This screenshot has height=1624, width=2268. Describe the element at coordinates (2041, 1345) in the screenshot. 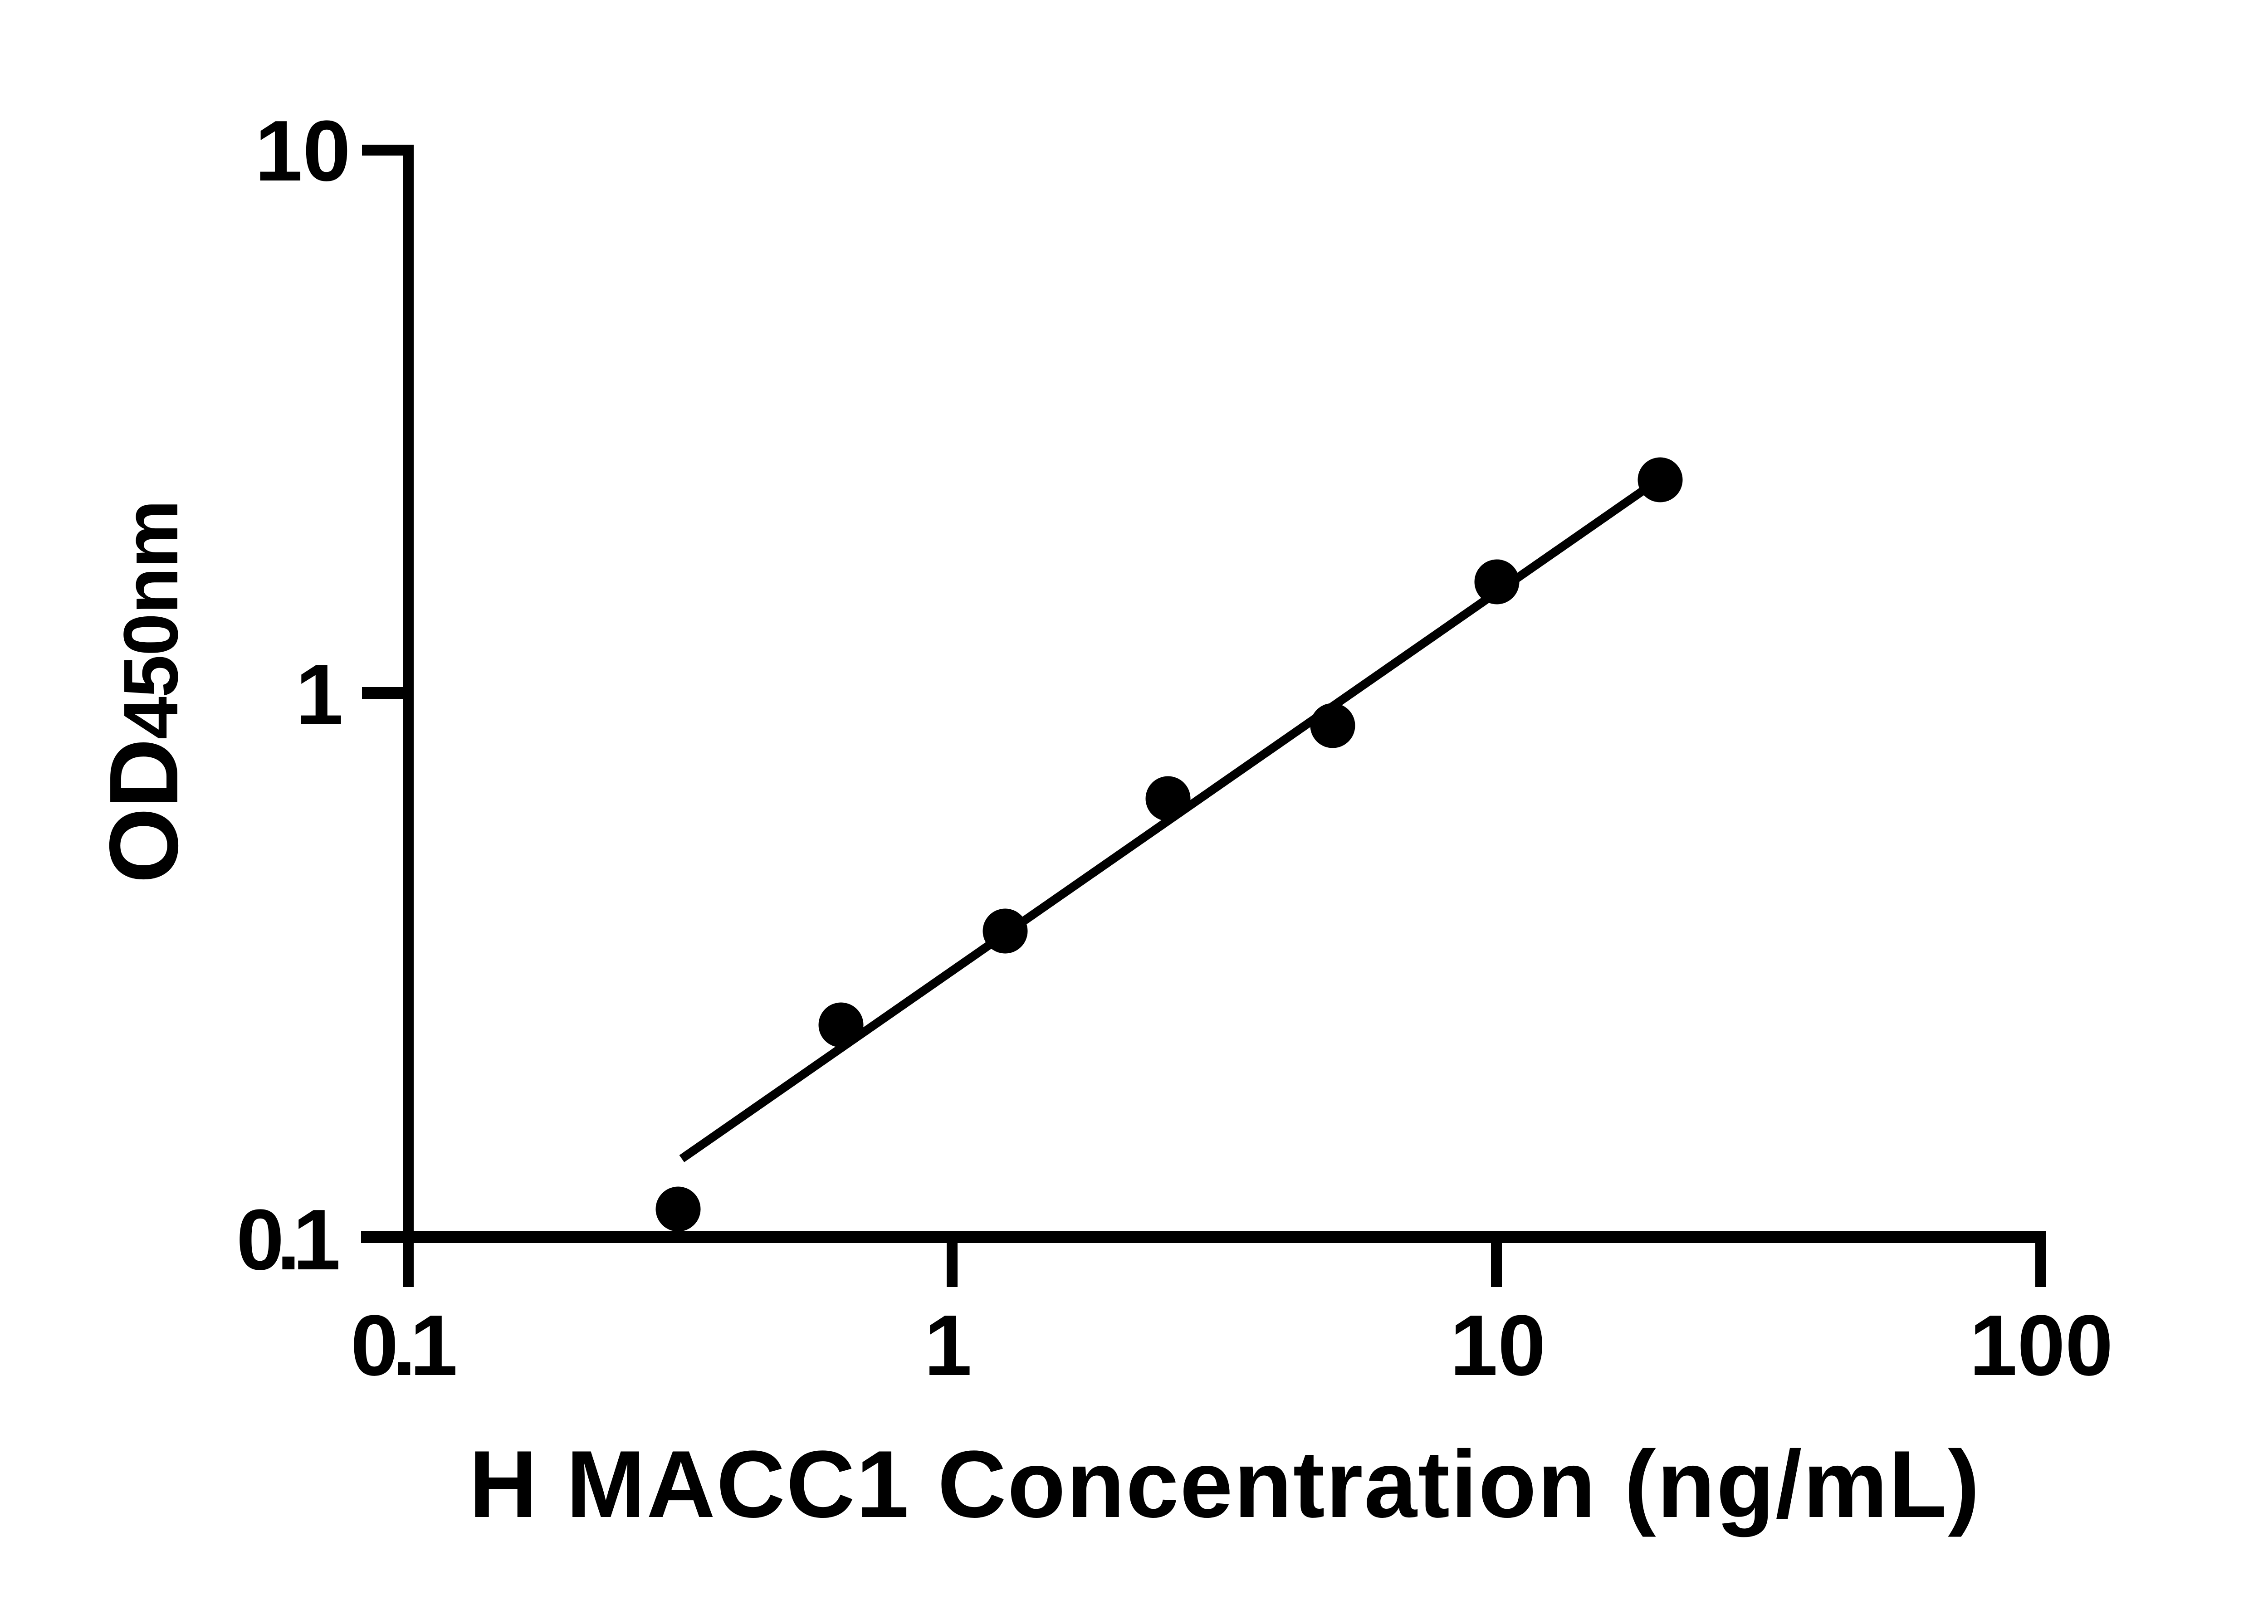

I see `svg-text: 100` at that location.